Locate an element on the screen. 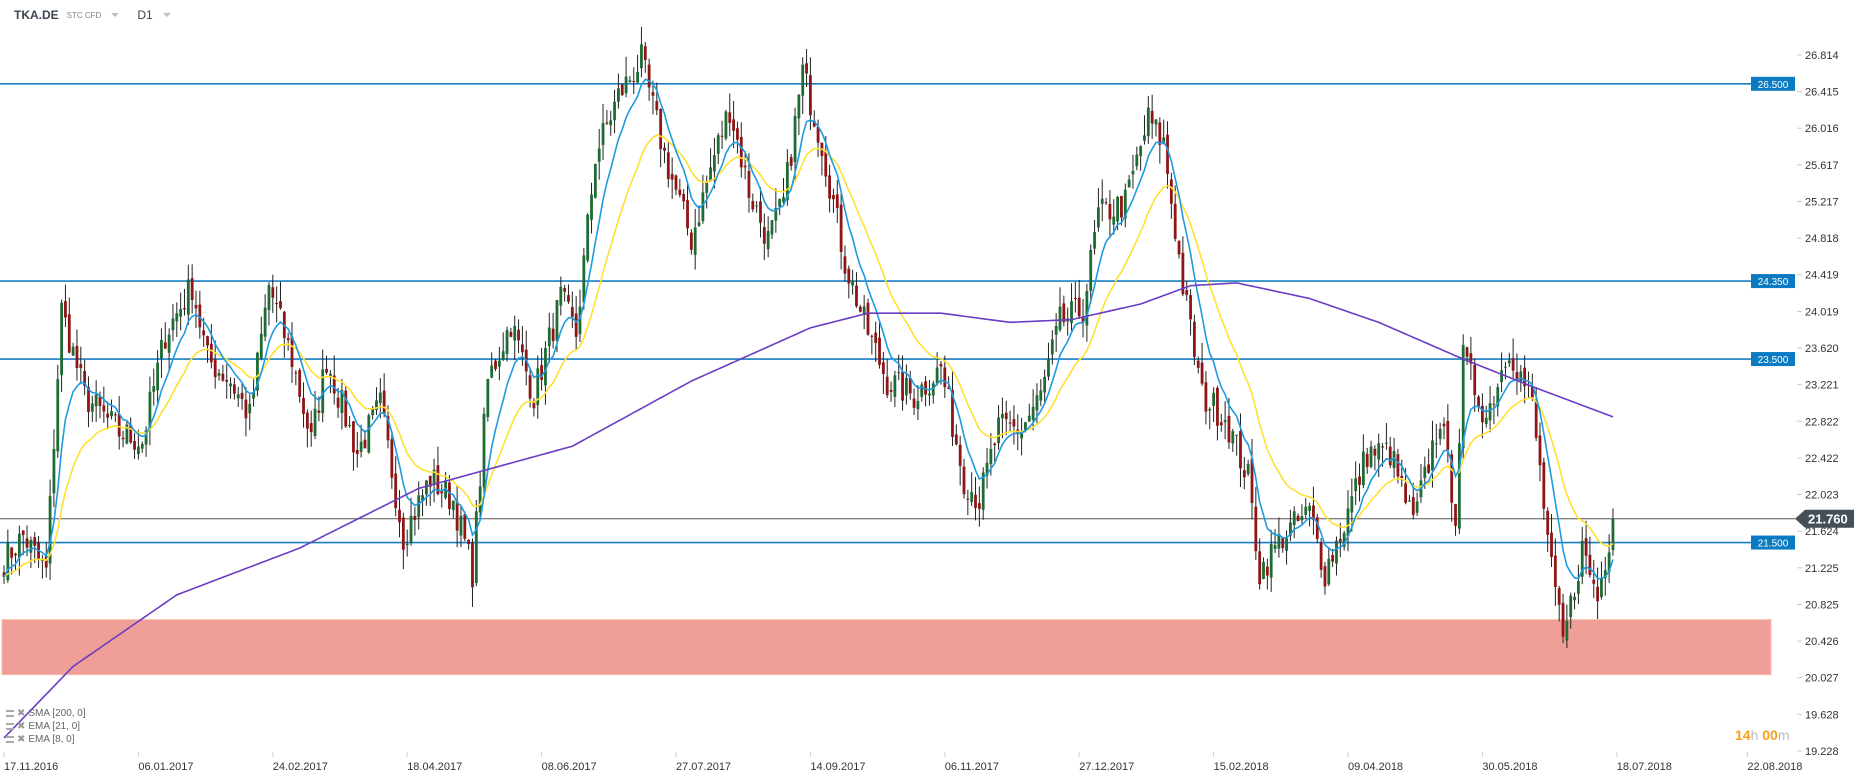 This screenshot has height=777, width=1854. timeframe-selector: D1 is located at coordinates (145, 15).